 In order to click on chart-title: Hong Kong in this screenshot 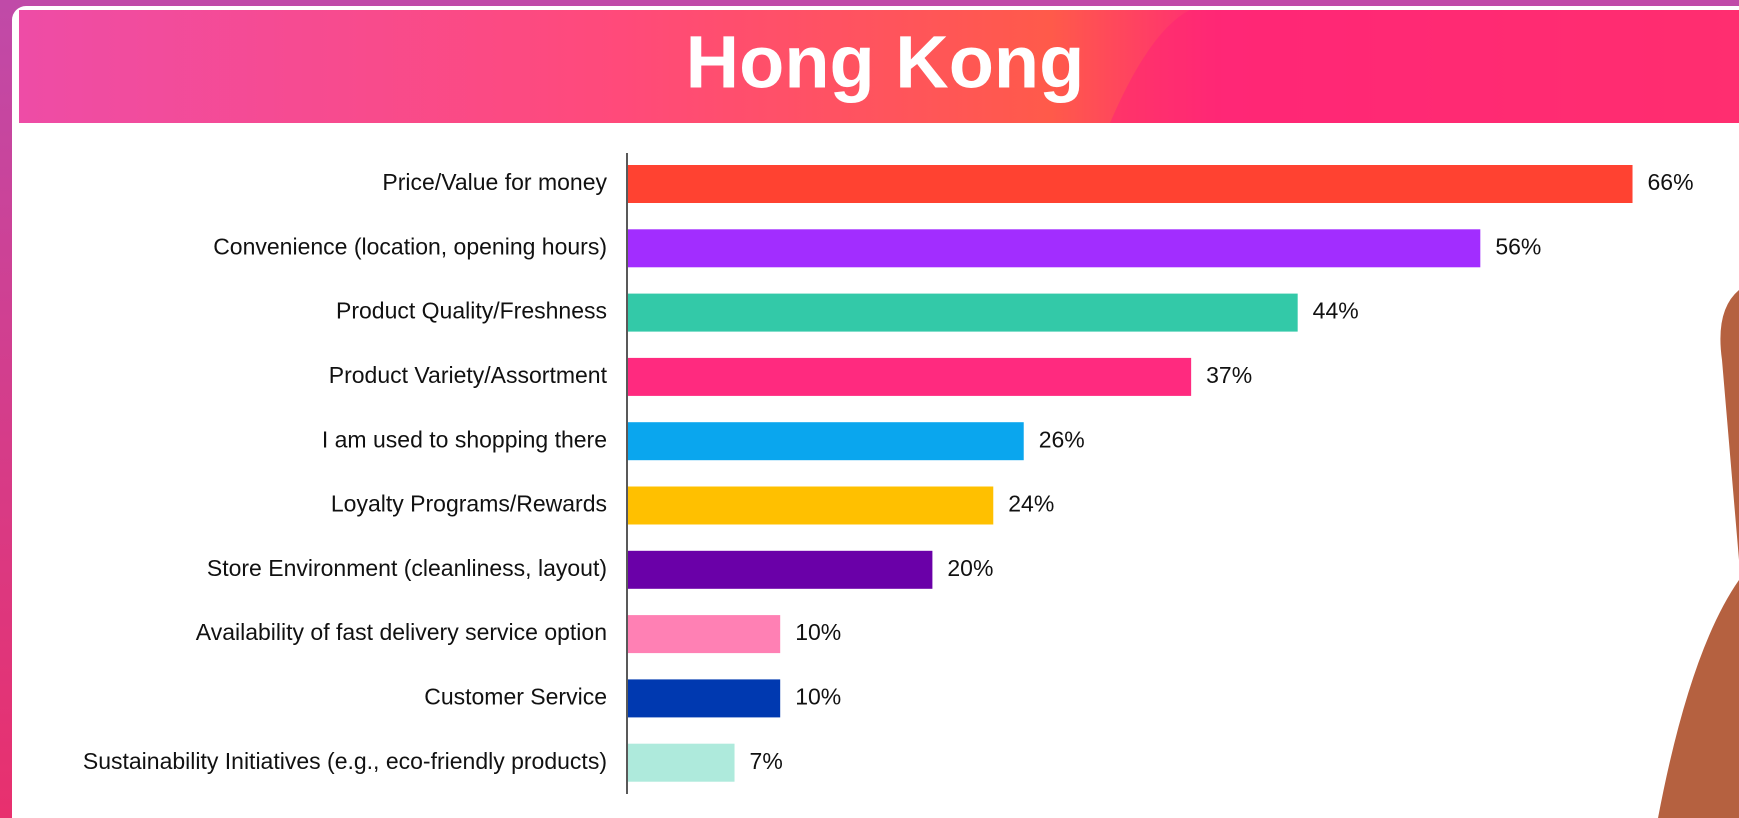, I will do `click(885, 62)`.